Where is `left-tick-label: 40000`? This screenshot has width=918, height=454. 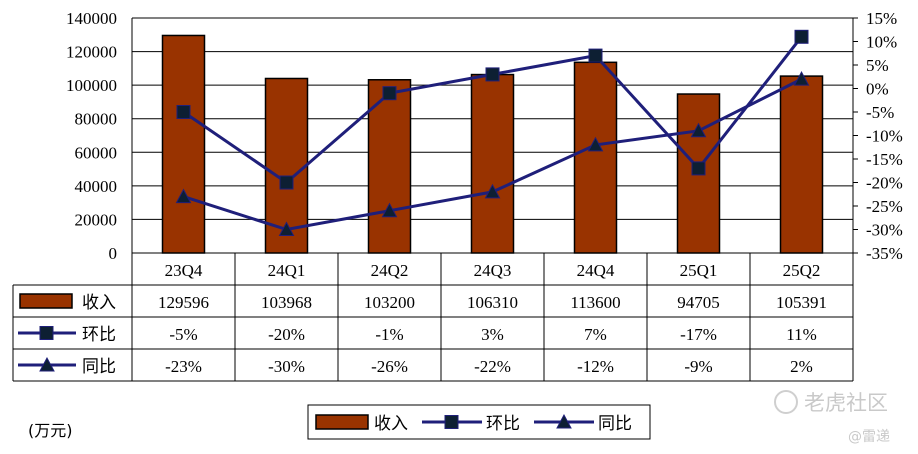
left-tick-label: 40000 is located at coordinates (96, 186).